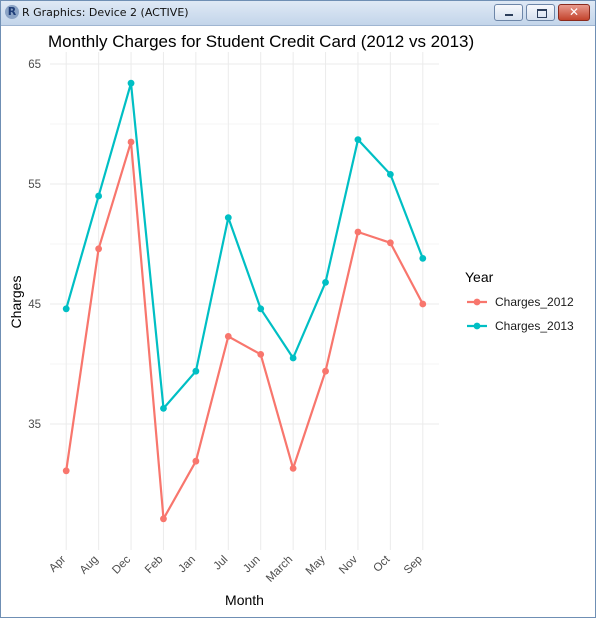 The image size is (596, 618). What do you see at coordinates (298, 13) in the screenshot?
I see `title-bar: R R Graphics: Device 2 (ACTIVE) ✕` at bounding box center [298, 13].